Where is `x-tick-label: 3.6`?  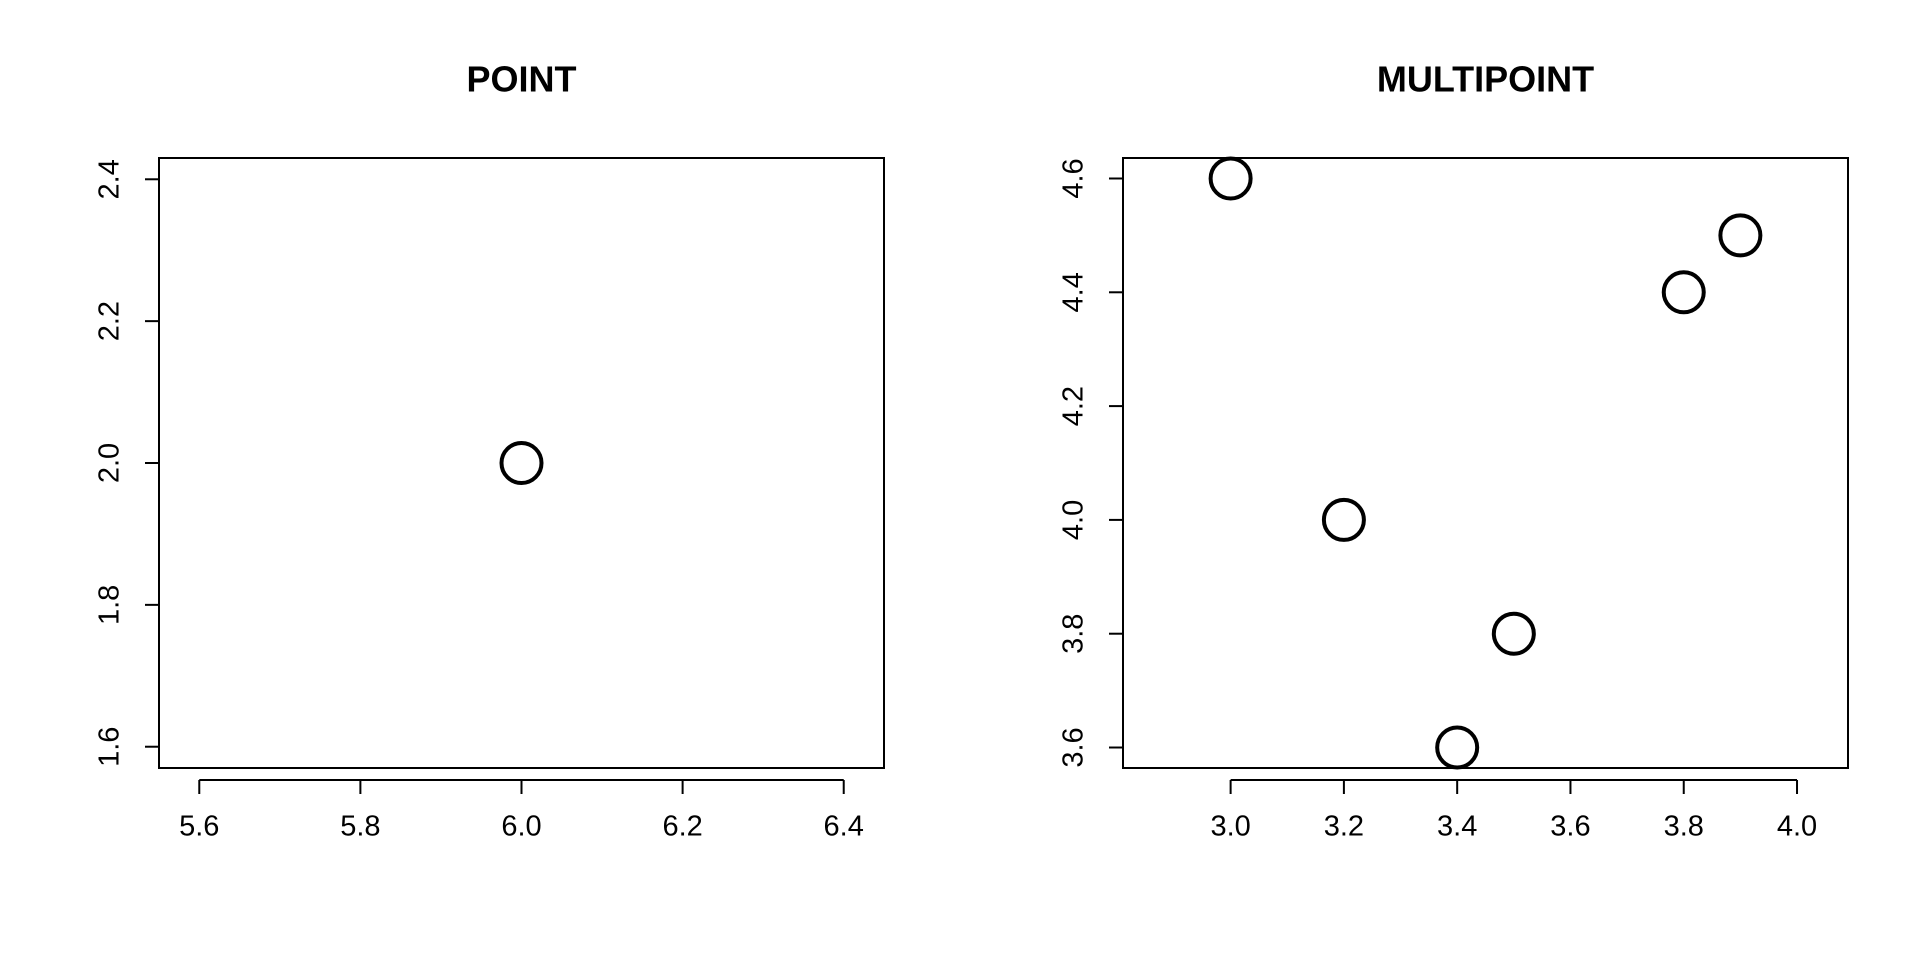
x-tick-label: 3.6 is located at coordinates (1570, 827).